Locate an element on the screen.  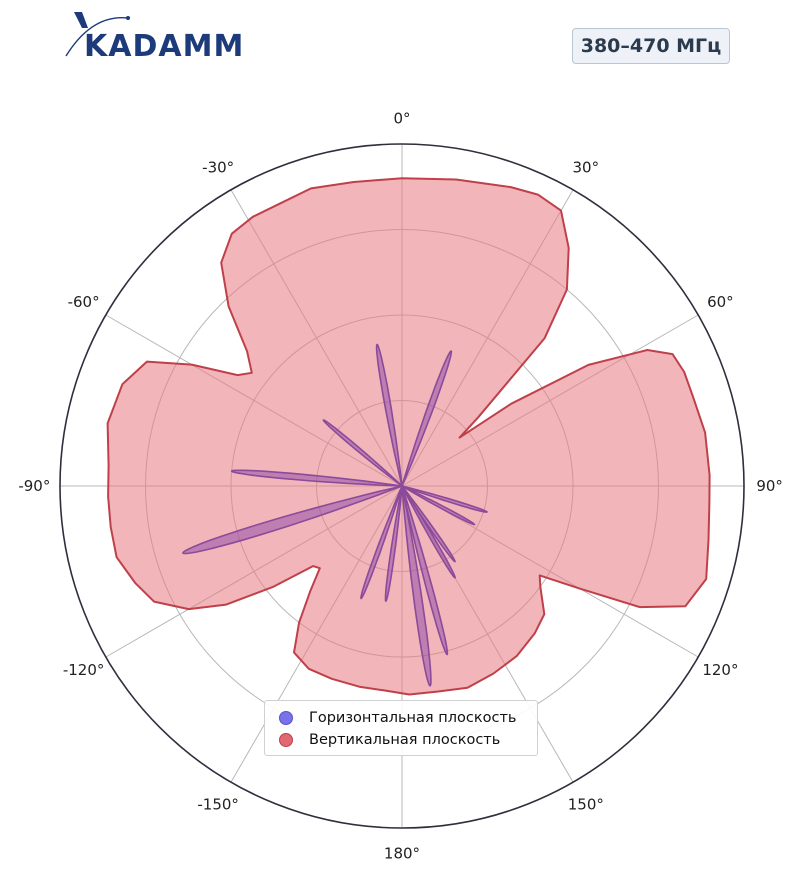
angle-tick-label: -90° is located at coordinates (34, 486).